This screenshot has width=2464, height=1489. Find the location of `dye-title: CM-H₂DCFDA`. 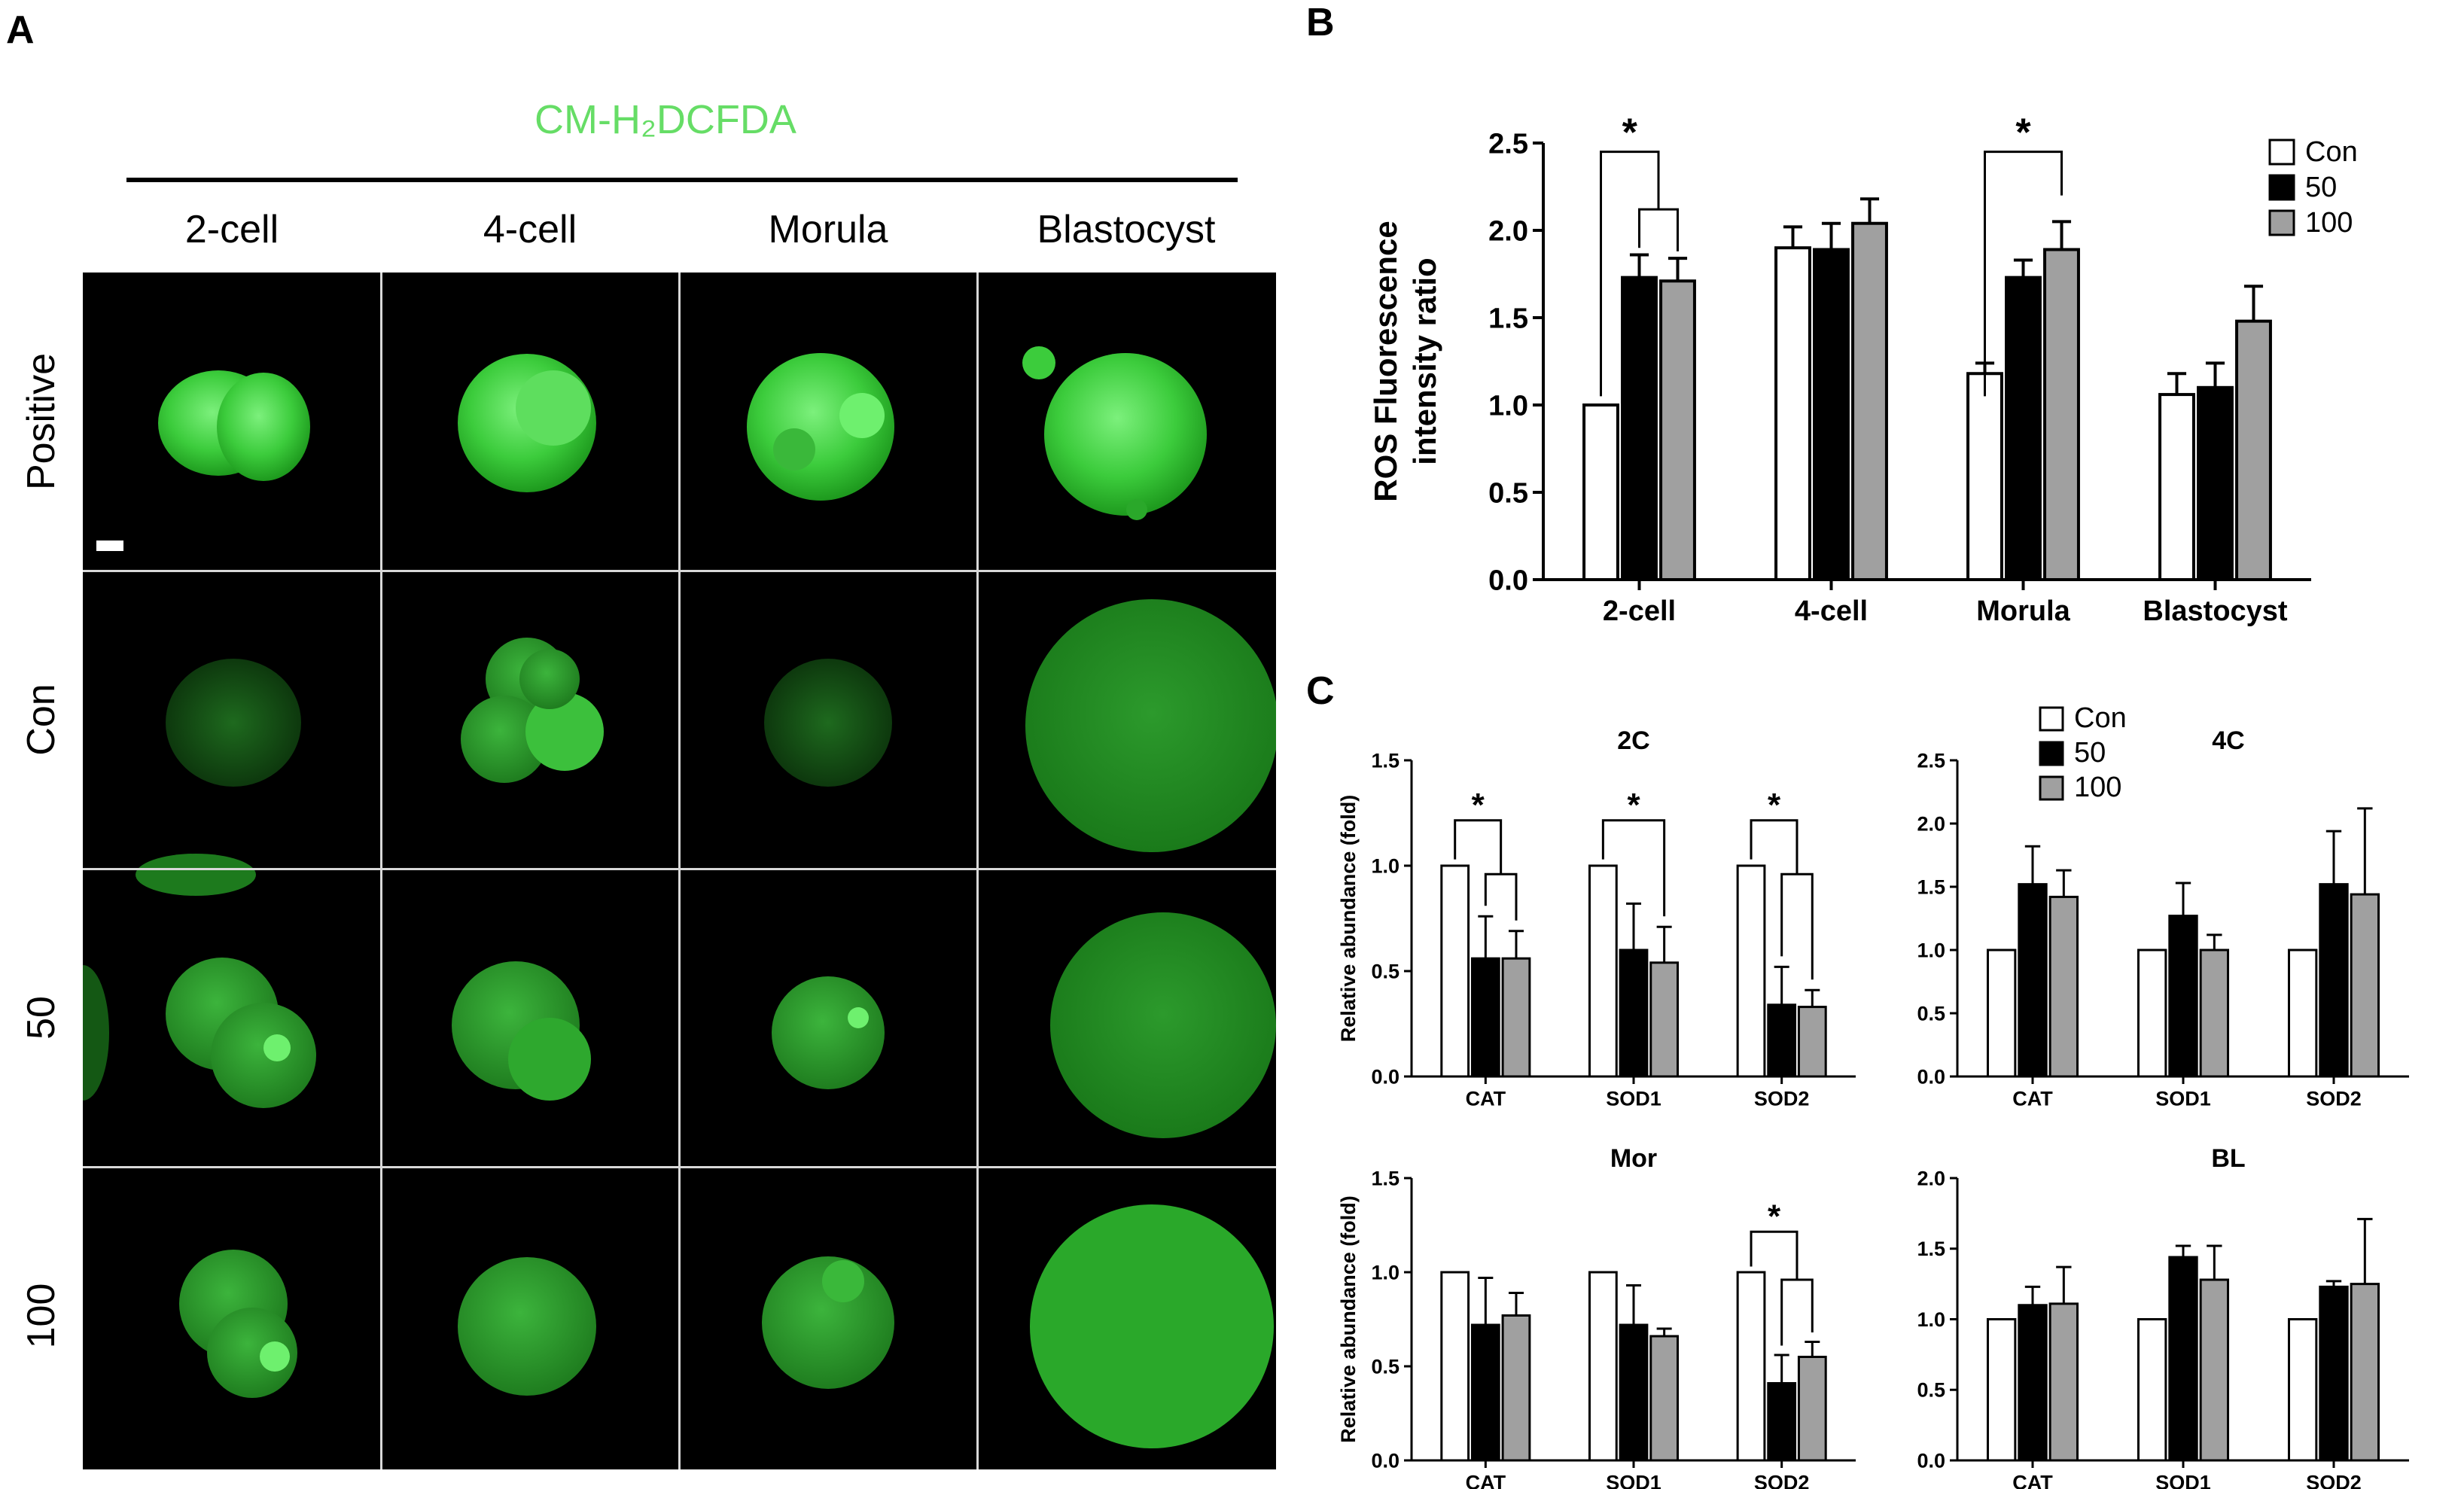

dye-title: CM-H₂DCFDA is located at coordinates (665, 119).